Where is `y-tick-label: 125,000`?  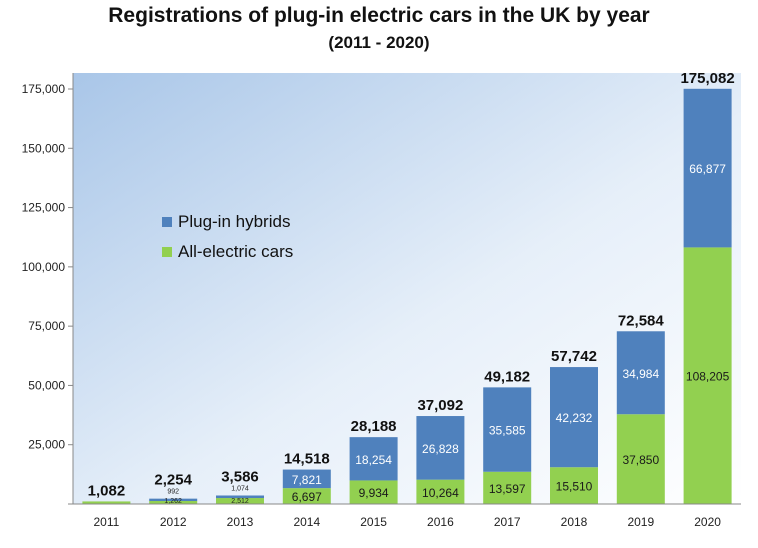
y-tick-label: 125,000 is located at coordinates (44, 208).